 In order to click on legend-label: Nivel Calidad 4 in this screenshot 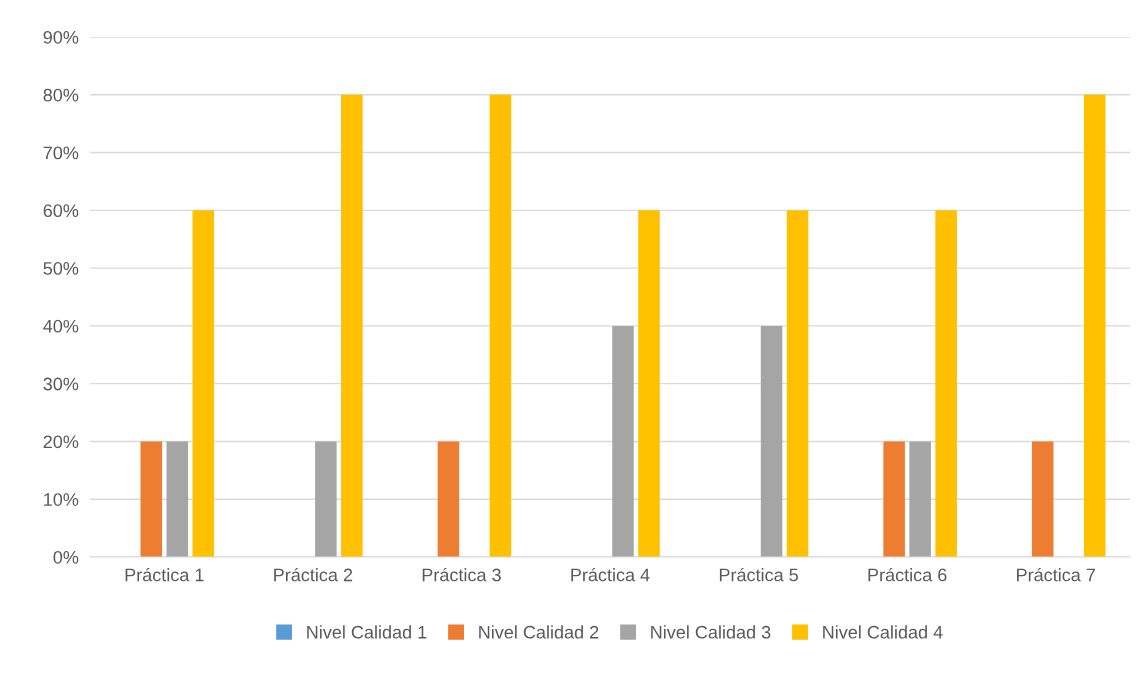, I will do `click(883, 632)`.